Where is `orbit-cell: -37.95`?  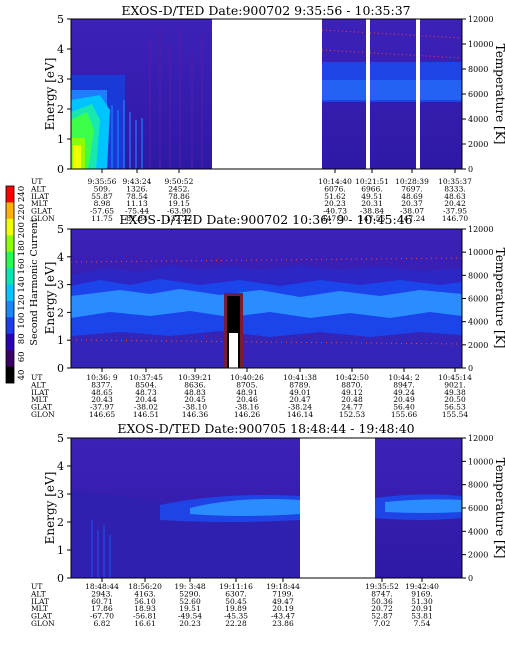 orbit-cell: -37.95 is located at coordinates (455, 211).